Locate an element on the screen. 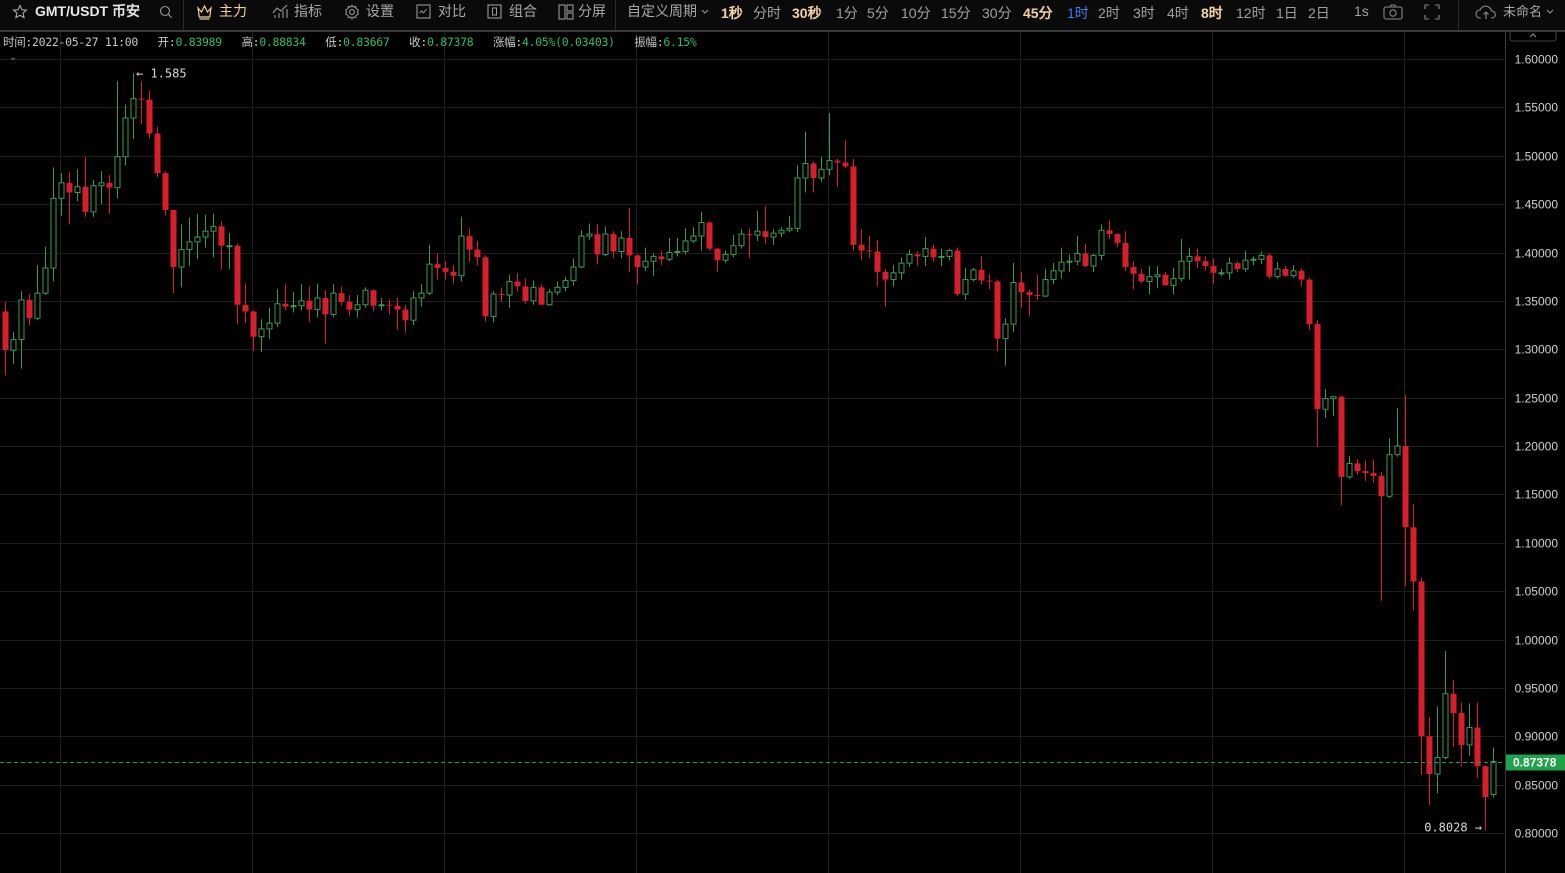 The height and width of the screenshot is (873, 1565). custom-period-dropdown: 自定义周期 is located at coordinates (668, 15).